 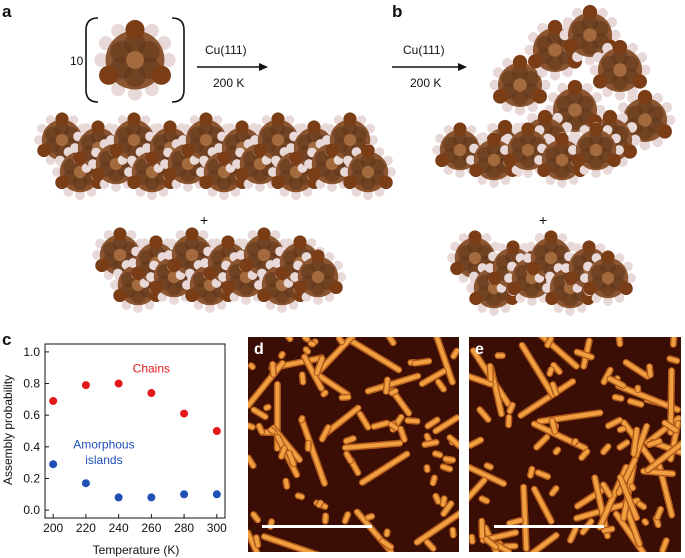 I want to click on stm-image-e: e, so click(x=575, y=444).